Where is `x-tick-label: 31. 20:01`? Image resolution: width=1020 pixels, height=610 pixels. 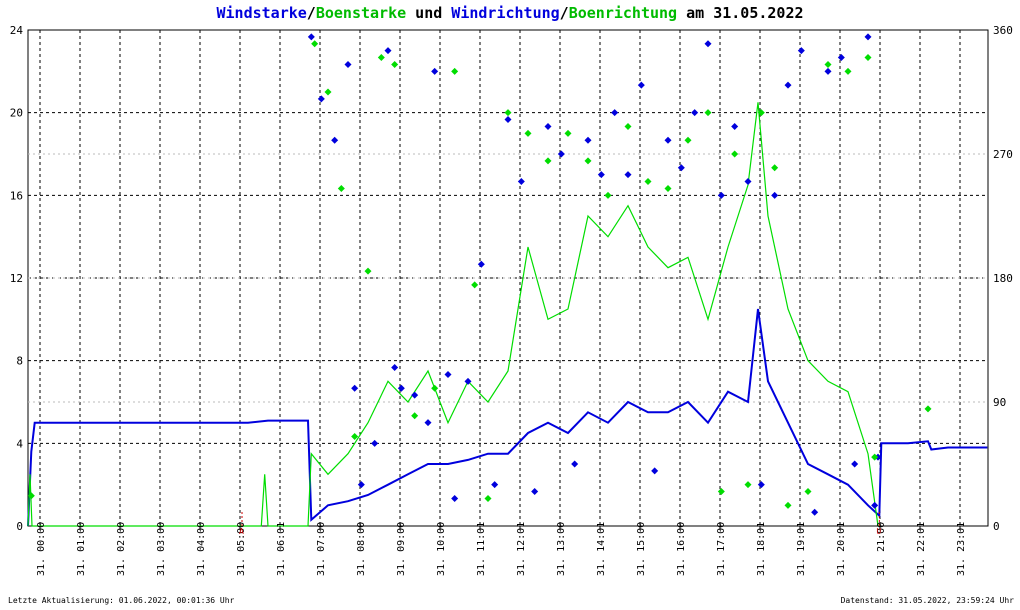 x-tick-label: 31. 20:01 is located at coordinates (841, 549).